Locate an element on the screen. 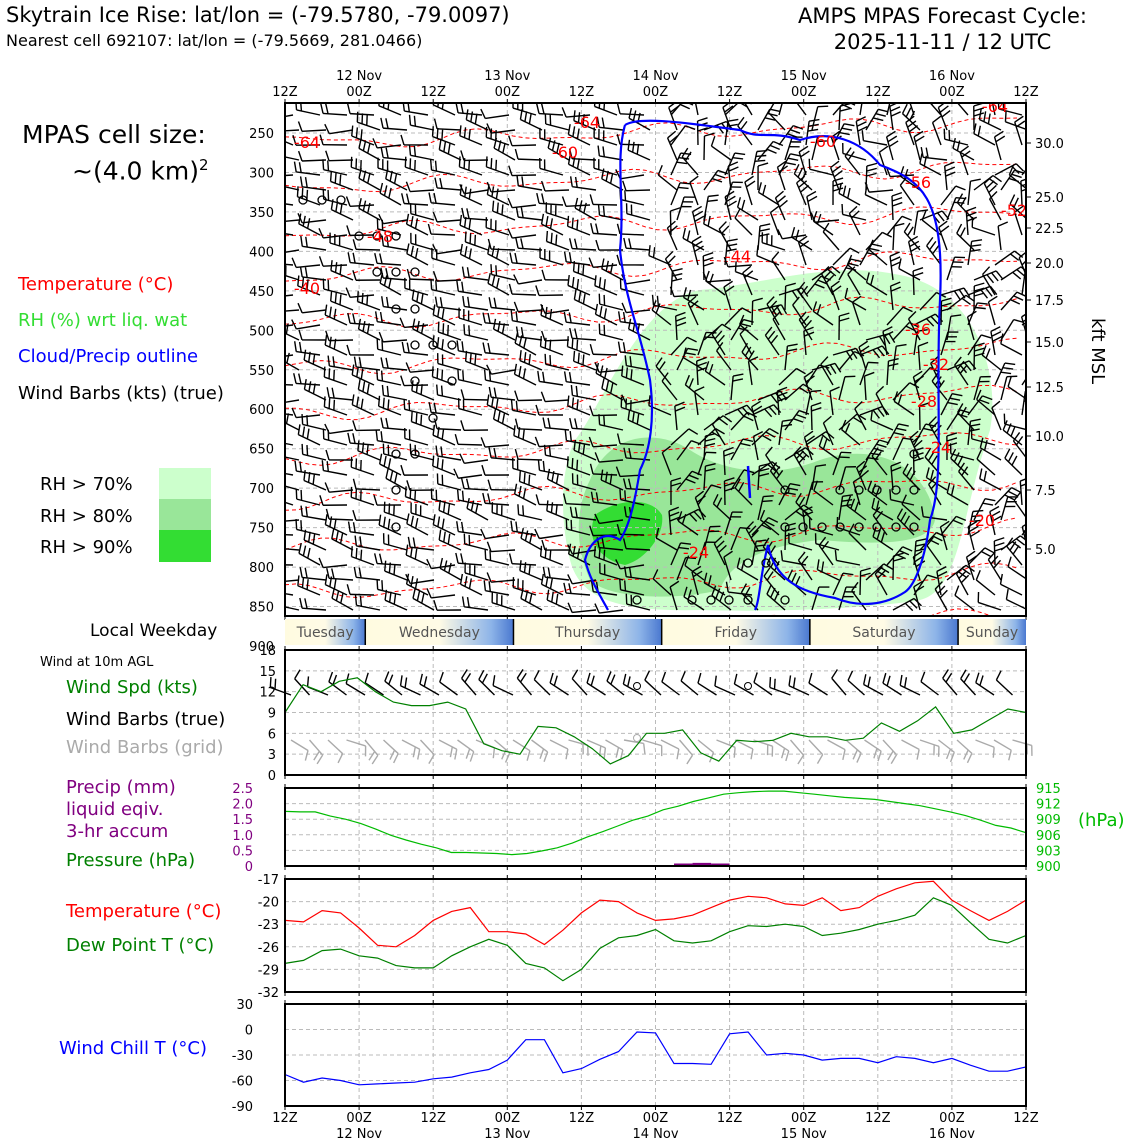 Image resolution: width=1140 pixels, height=1140 pixels. top-date-label: 13 Nov is located at coordinates (507, 76).